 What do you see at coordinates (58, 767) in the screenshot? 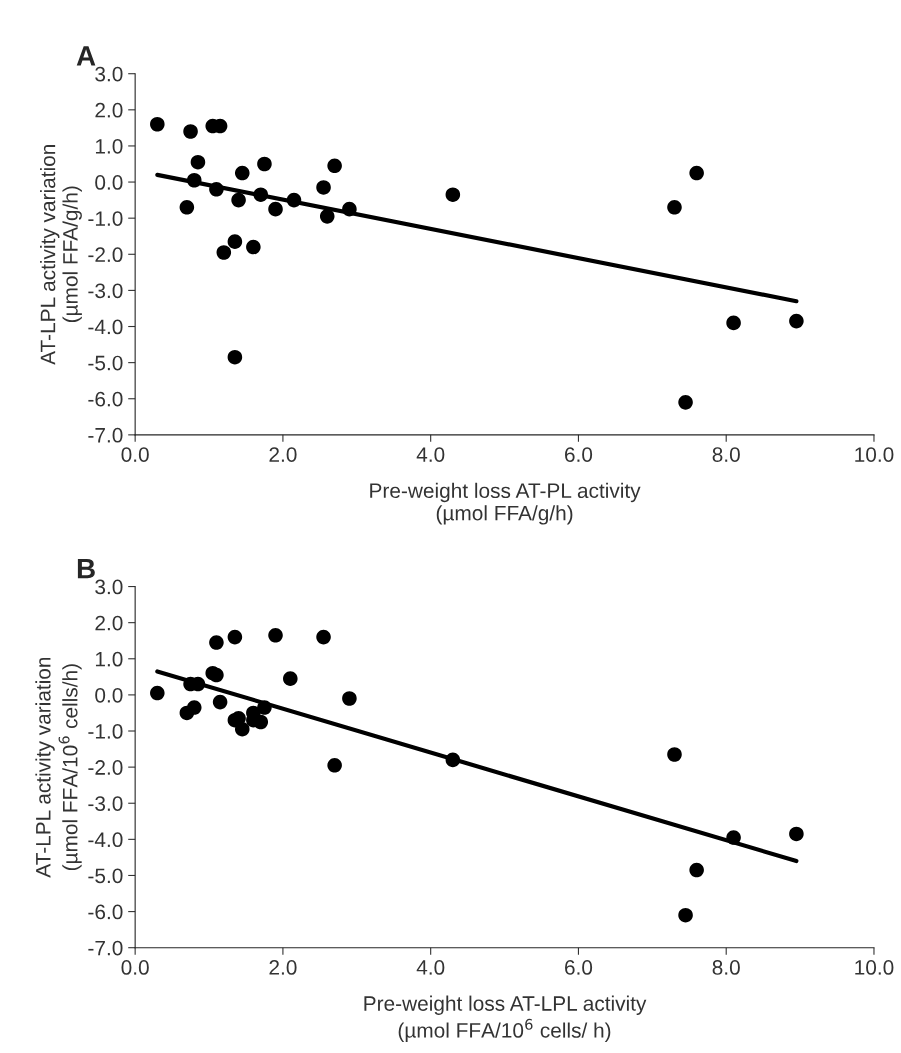
I see `y-axis-title: AT-LPL activity variation (µmol FFA/10$^{6}$ cells/h)` at bounding box center [58, 767].